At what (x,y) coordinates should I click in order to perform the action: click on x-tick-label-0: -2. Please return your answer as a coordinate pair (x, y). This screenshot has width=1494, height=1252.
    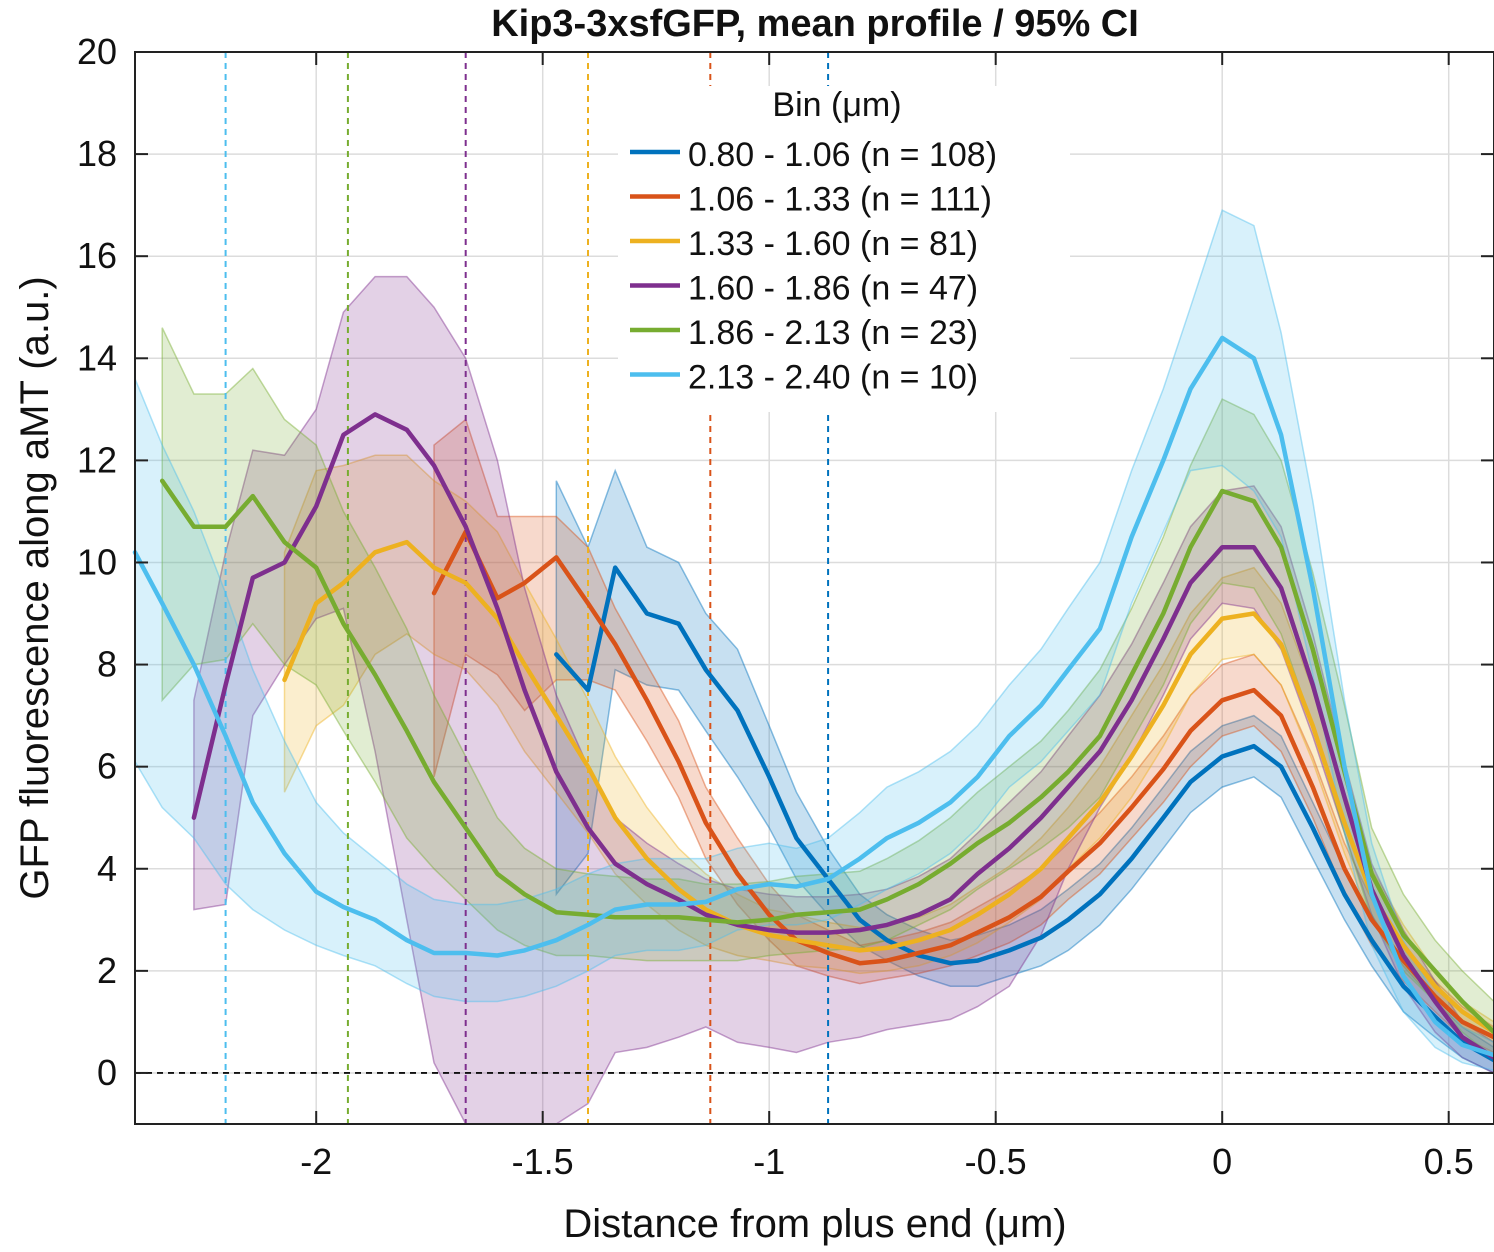
    Looking at the image, I should click on (316, 1161).